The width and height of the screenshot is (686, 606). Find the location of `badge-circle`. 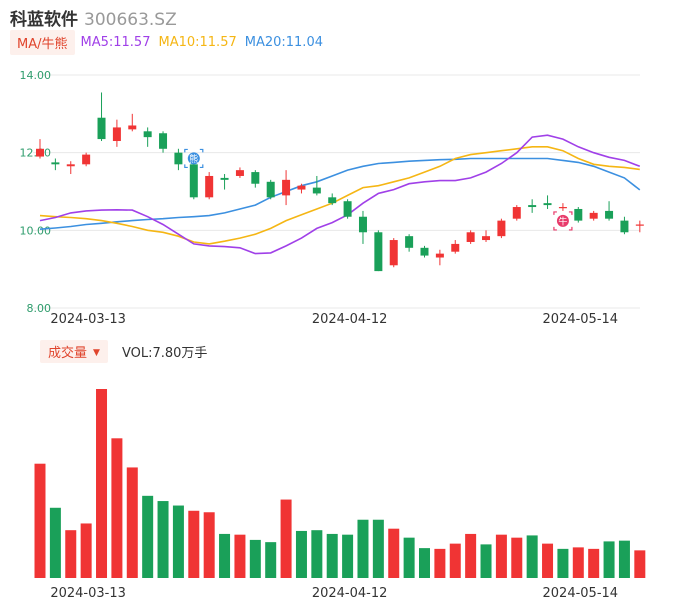

badge-circle is located at coordinates (562, 220).